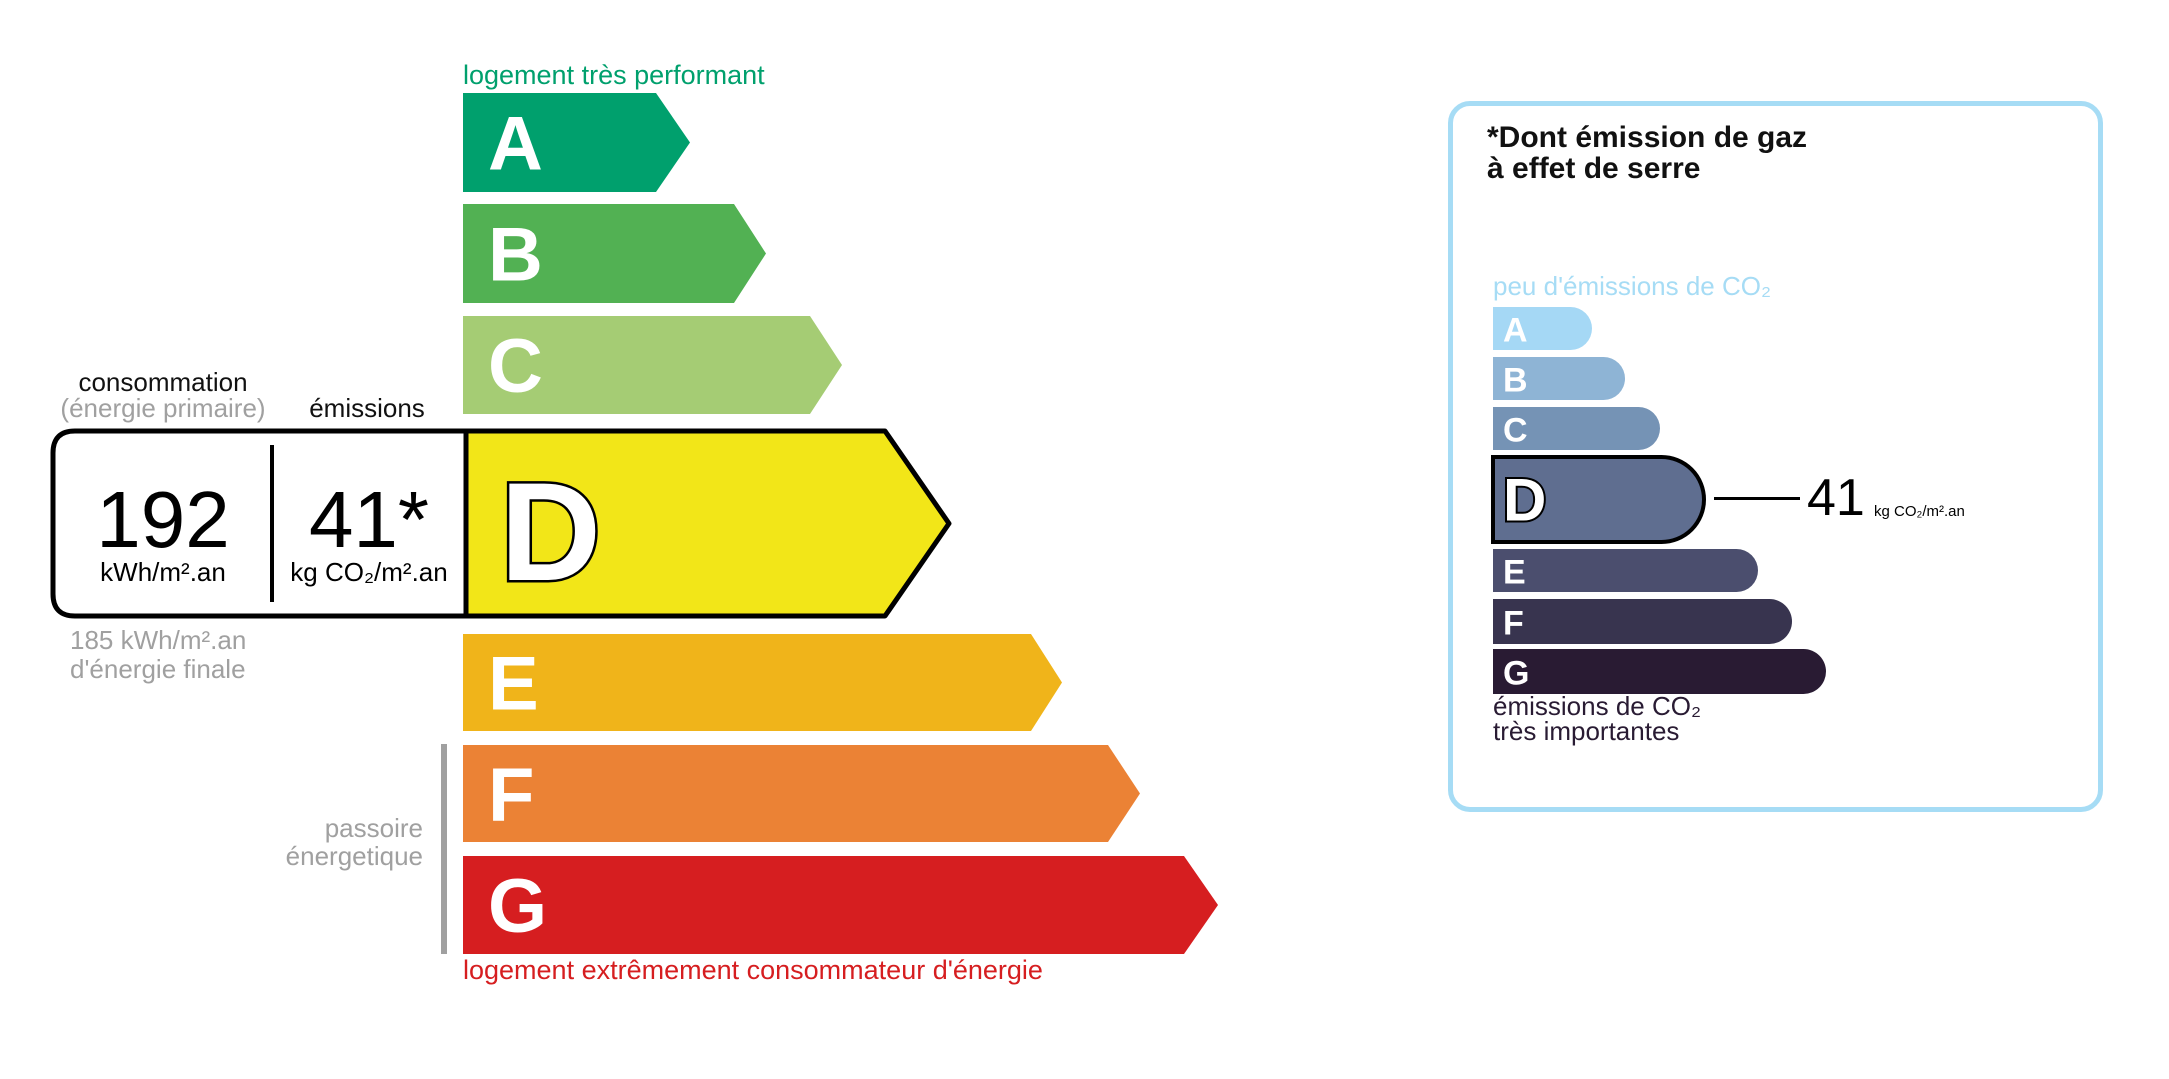 This screenshot has height=1079, width=2169. I want to click on energy-letter-b: B, so click(515, 255).